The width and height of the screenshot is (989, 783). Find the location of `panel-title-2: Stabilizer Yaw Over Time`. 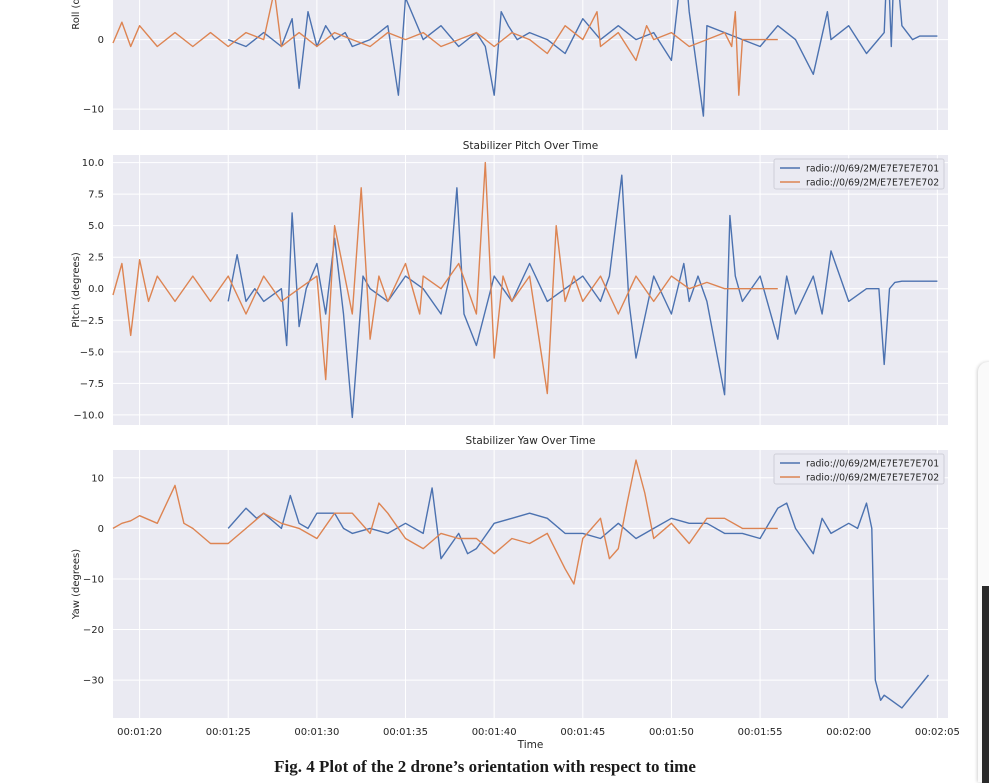

panel-title-2: Stabilizer Yaw Over Time is located at coordinates (531, 441).